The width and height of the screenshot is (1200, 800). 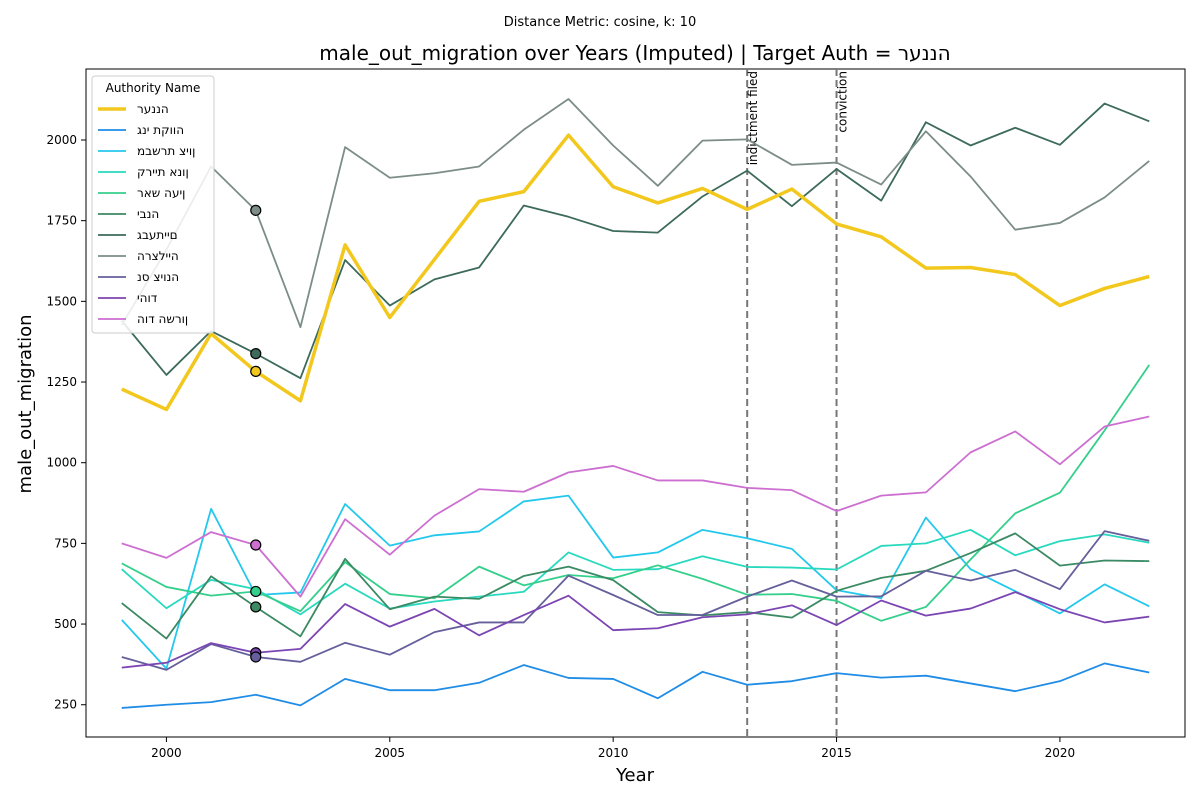 What do you see at coordinates (163, 172) in the screenshot?
I see `legend-label: ןונא תיירק` at bounding box center [163, 172].